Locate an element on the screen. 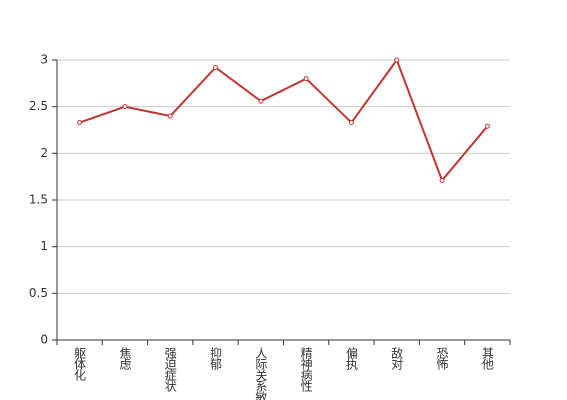 The height and width of the screenshot is (400, 567). x-tick-label: 人际关系敏感 is located at coordinates (261, 373).